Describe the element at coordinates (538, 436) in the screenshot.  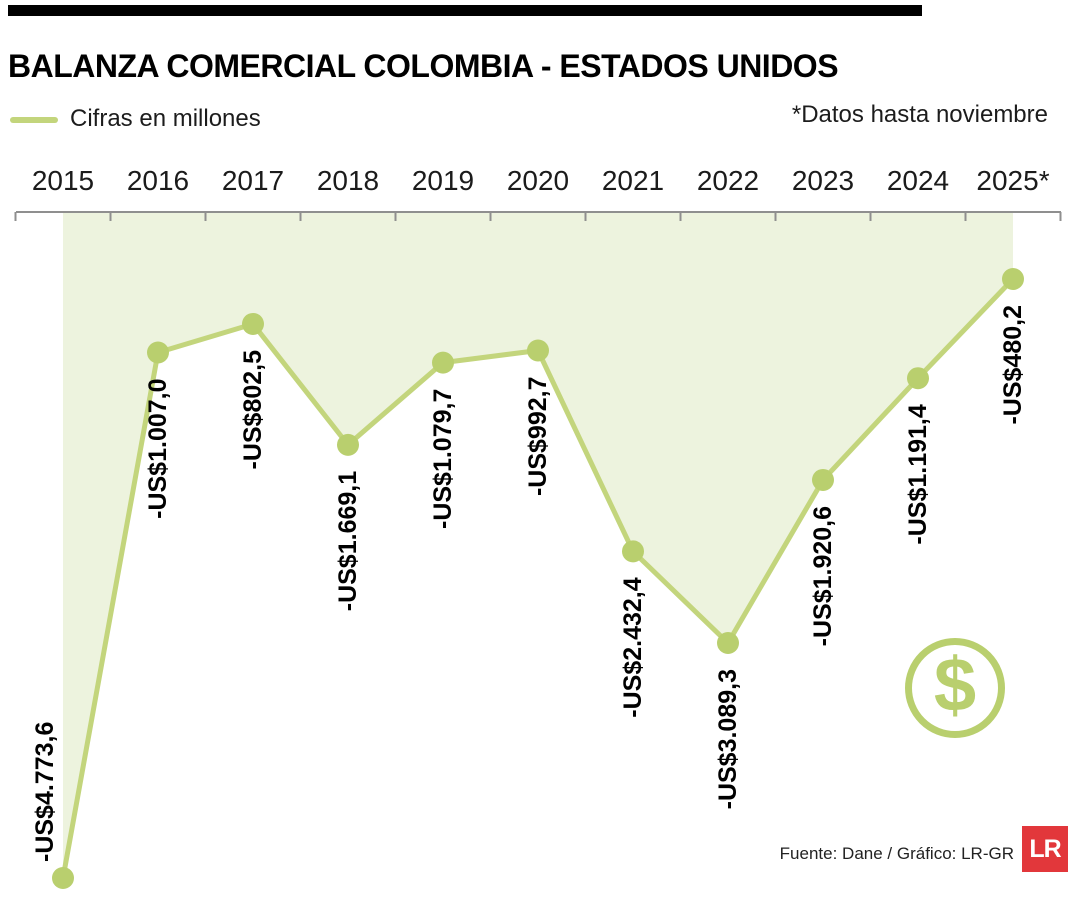
I see `value-label: -US$992,7` at that location.